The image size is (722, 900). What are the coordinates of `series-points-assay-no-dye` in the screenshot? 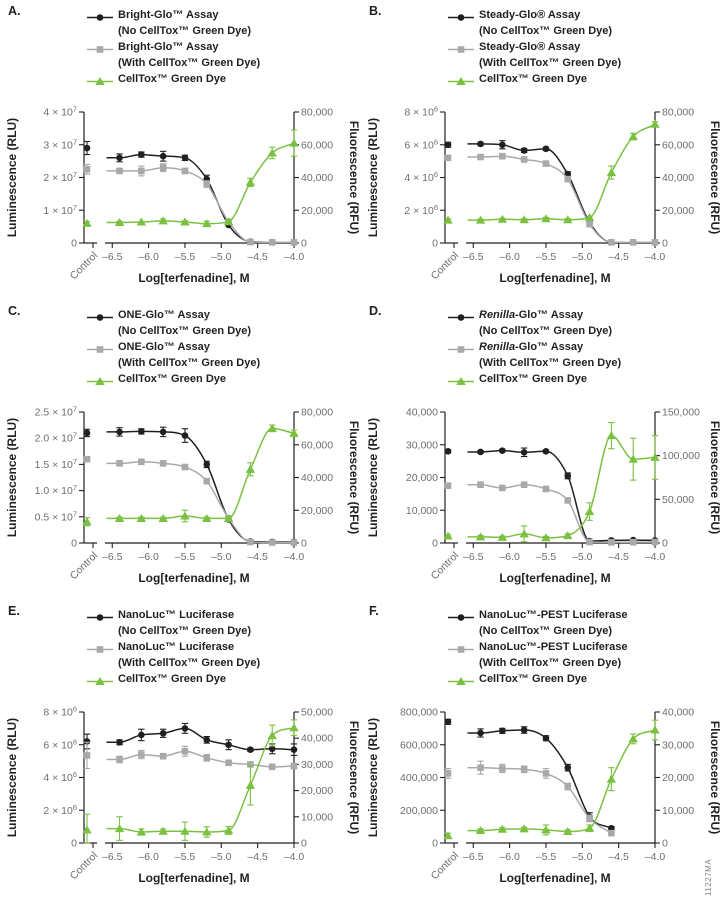 It's located at (551, 496).